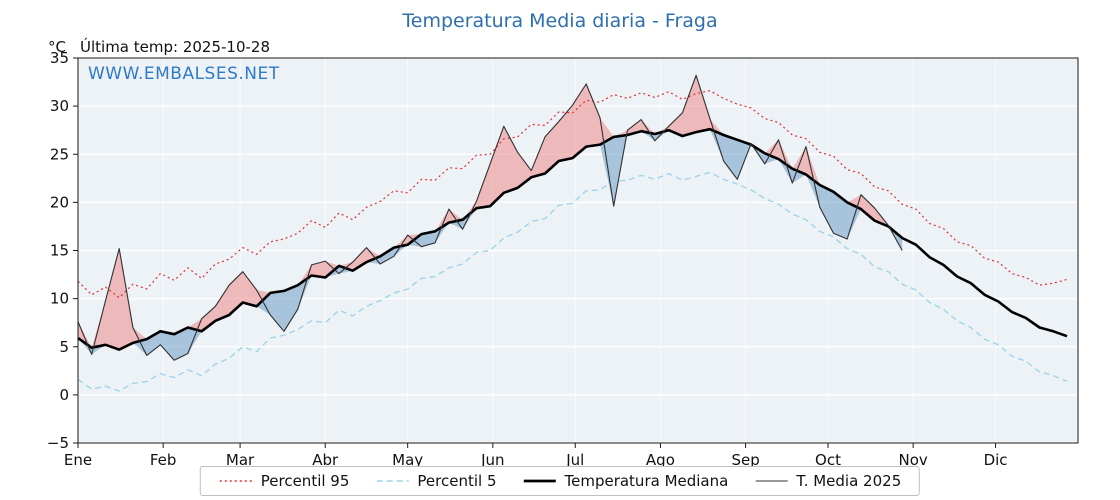  Describe the element at coordinates (305, 481) in the screenshot. I see `legend-label: Percentil 95` at that location.